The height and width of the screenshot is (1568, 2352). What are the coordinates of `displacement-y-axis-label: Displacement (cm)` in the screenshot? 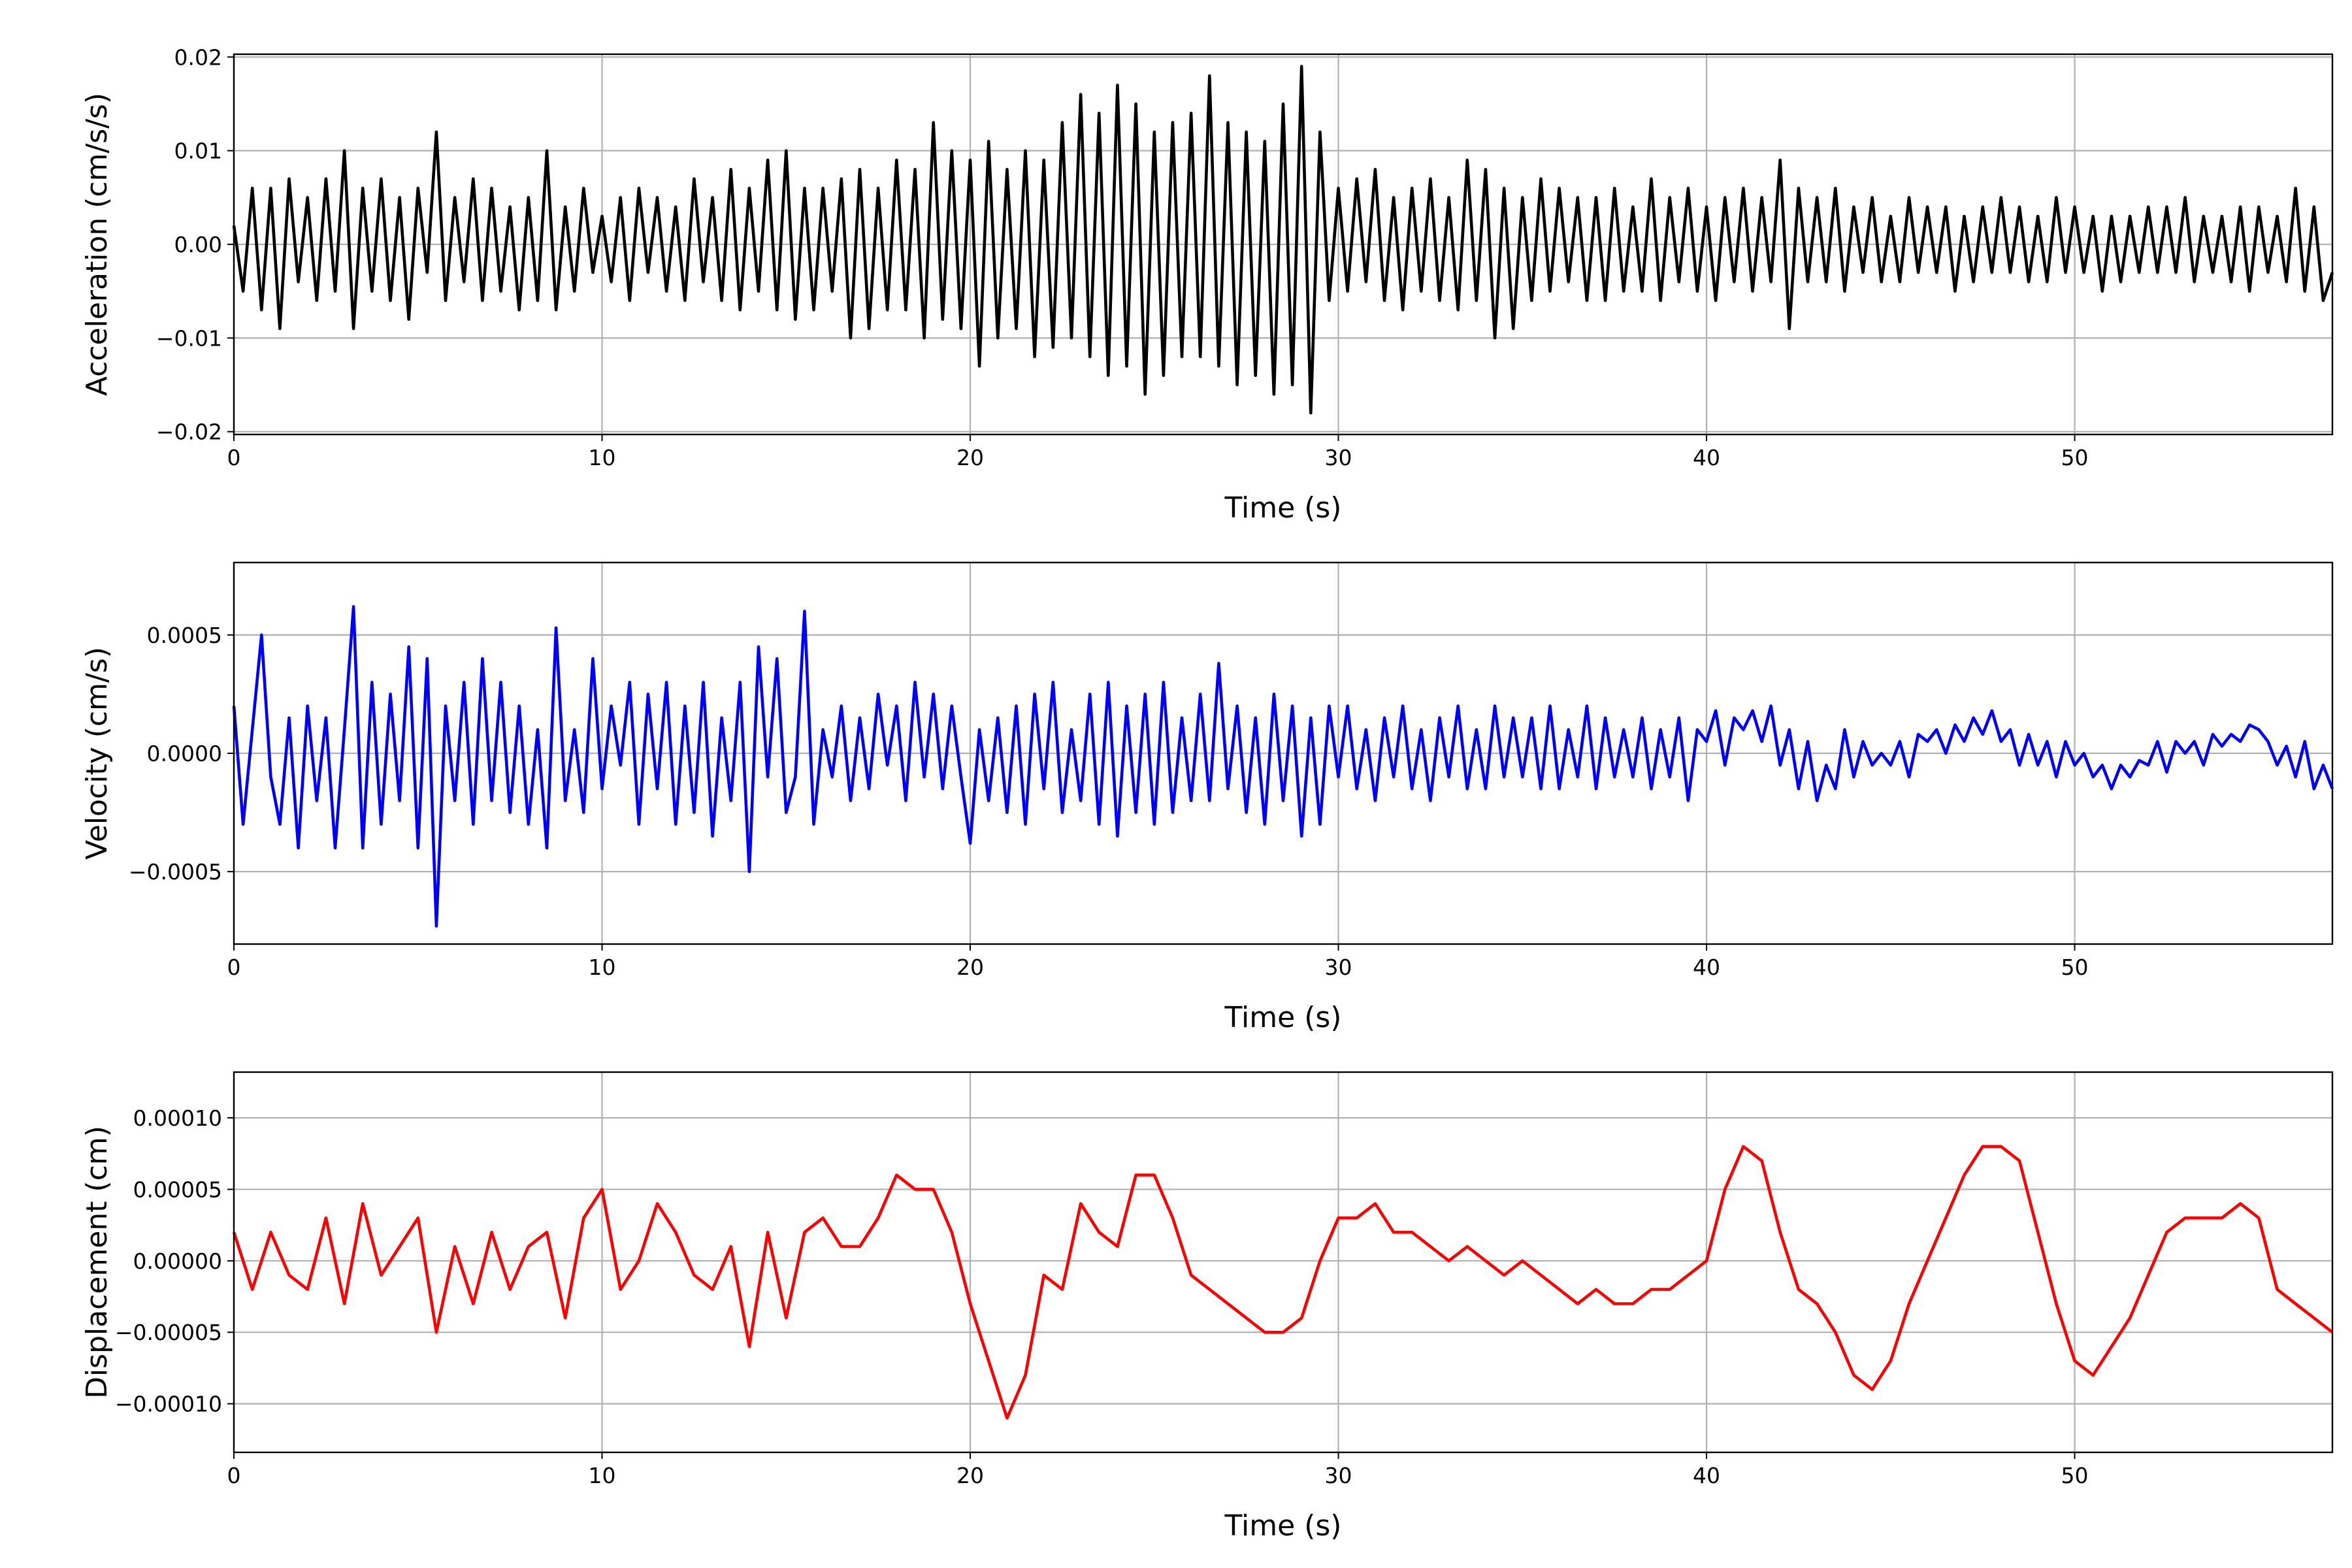 It's located at (97, 1262).